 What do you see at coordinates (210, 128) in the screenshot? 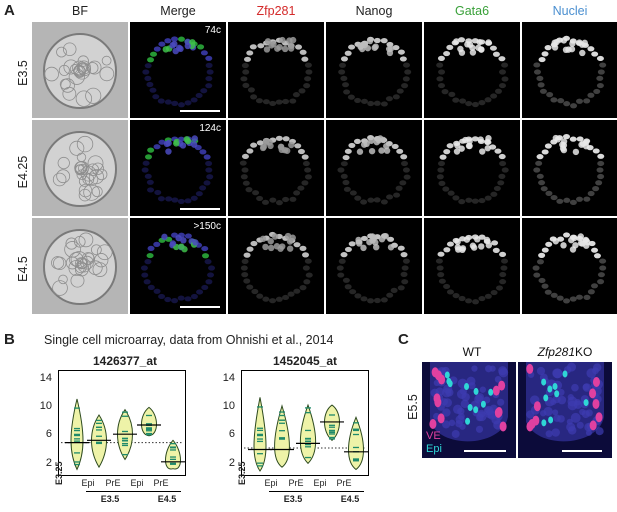
I see `cell-count-label: 124c` at bounding box center [210, 128].